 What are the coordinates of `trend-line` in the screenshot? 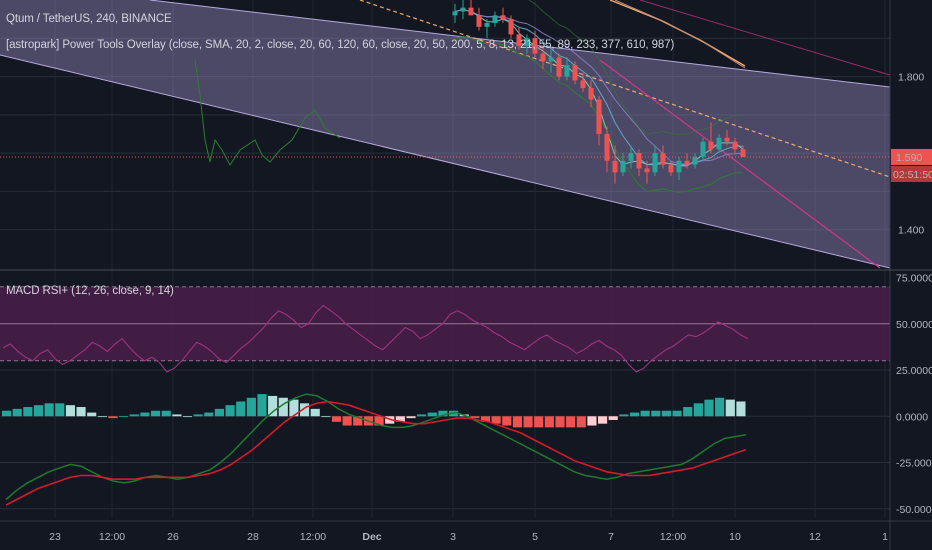 It's located at (740, 164).